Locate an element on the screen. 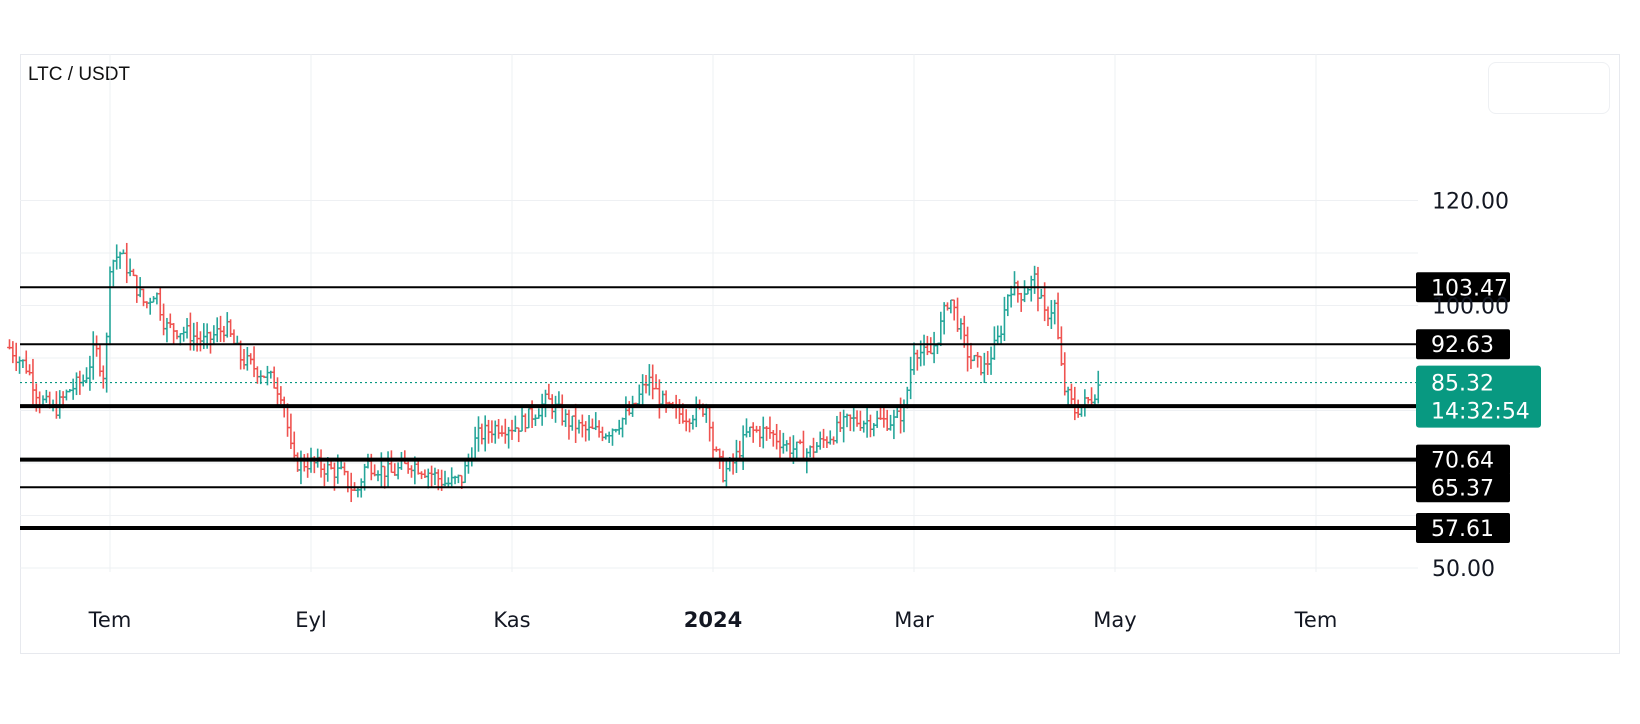 Image resolution: width=1640 pixels, height=724 pixels. x-tick-label: 2024 is located at coordinates (713, 620).